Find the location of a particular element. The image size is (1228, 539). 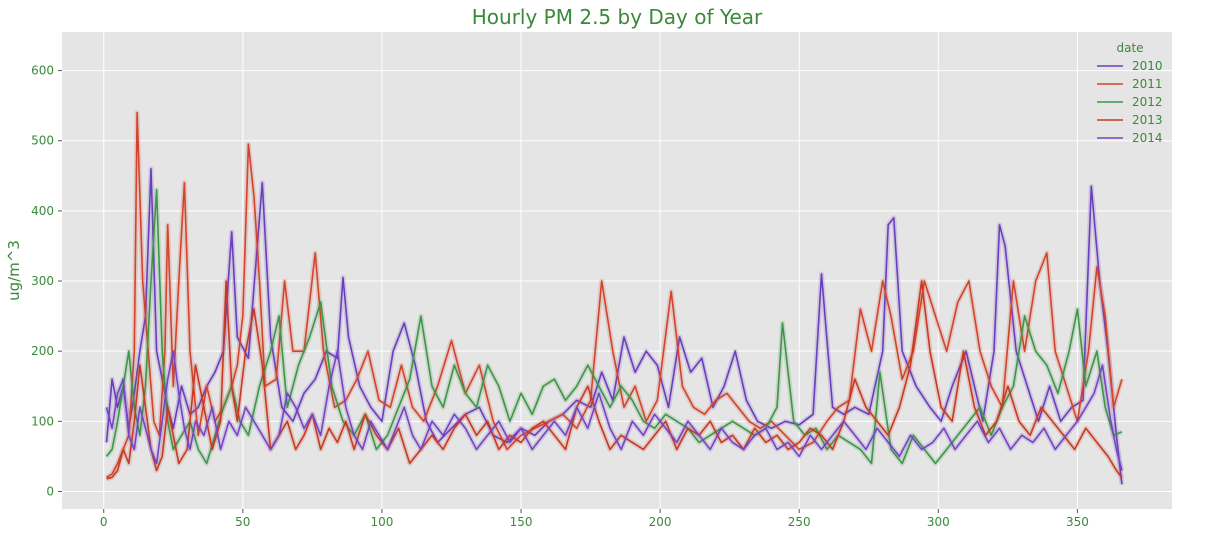

legend-label-2012: 2012 is located at coordinates (1147, 102).